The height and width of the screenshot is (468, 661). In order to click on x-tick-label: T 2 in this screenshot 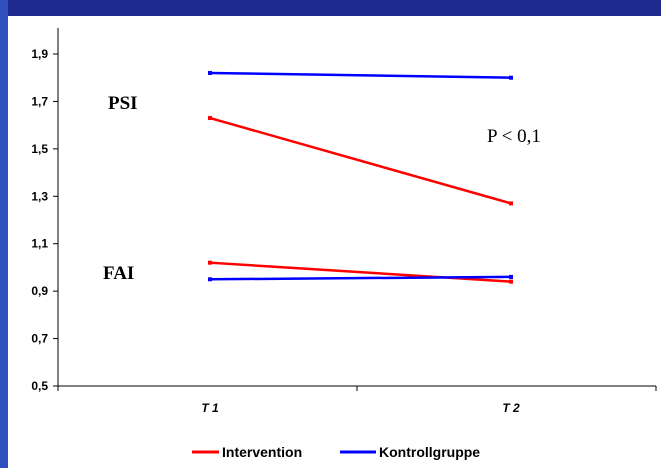, I will do `click(511, 408)`.